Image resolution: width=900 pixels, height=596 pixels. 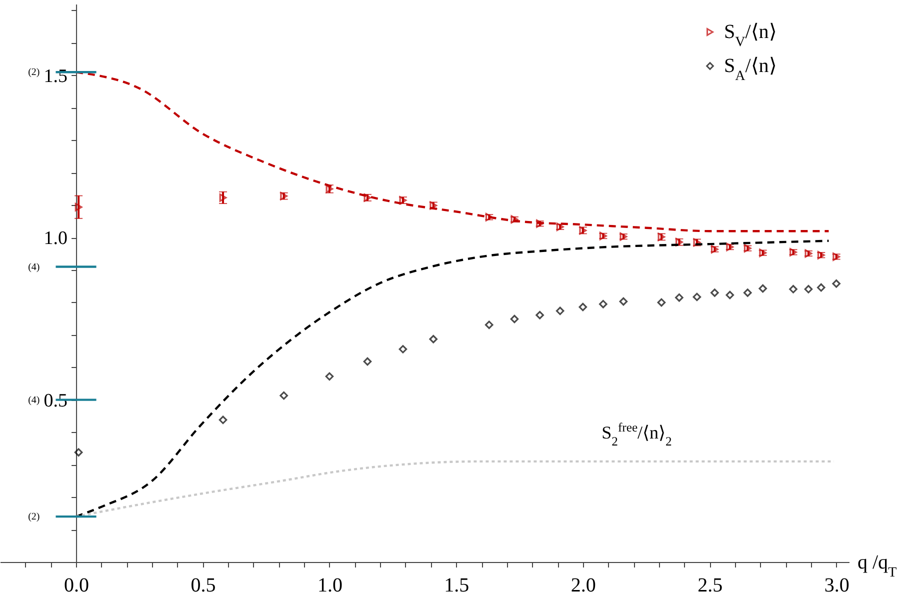 What do you see at coordinates (457, 585) in the screenshot?
I see `x-tick-label: 1.5` at bounding box center [457, 585].